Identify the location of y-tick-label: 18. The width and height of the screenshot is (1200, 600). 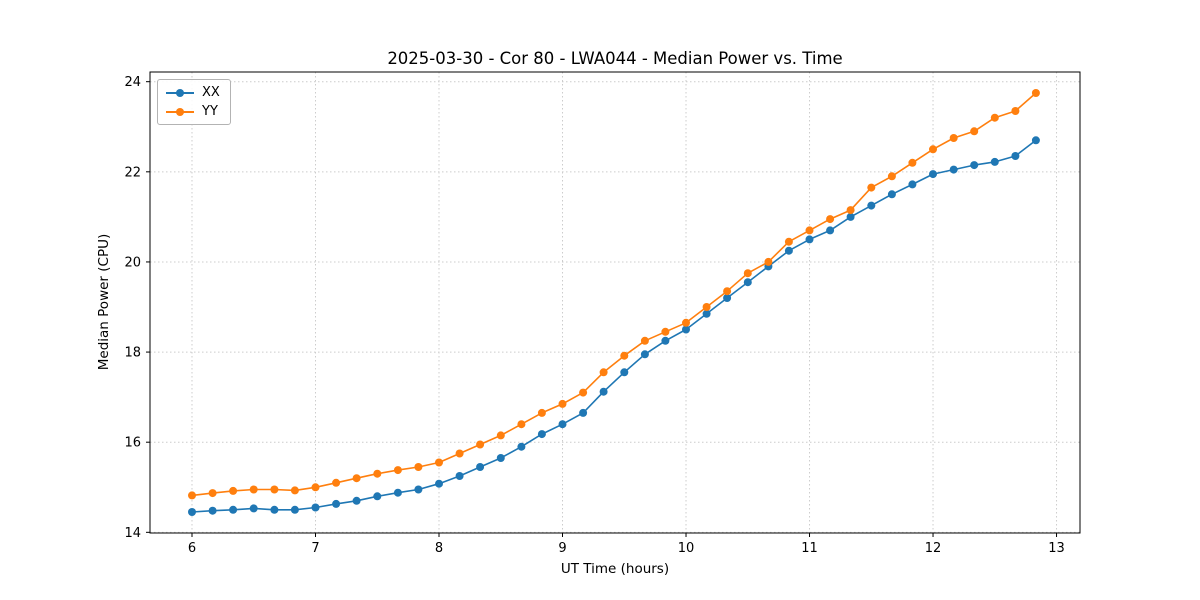
(132, 353).